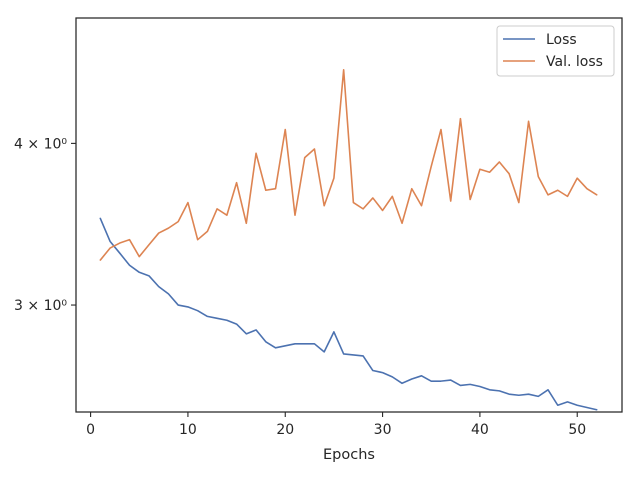 Image resolution: width=640 pixels, height=480 pixels. I want to click on y-axis: 3 × 10⁰ 4 × 10⁰, so click(45, 225).